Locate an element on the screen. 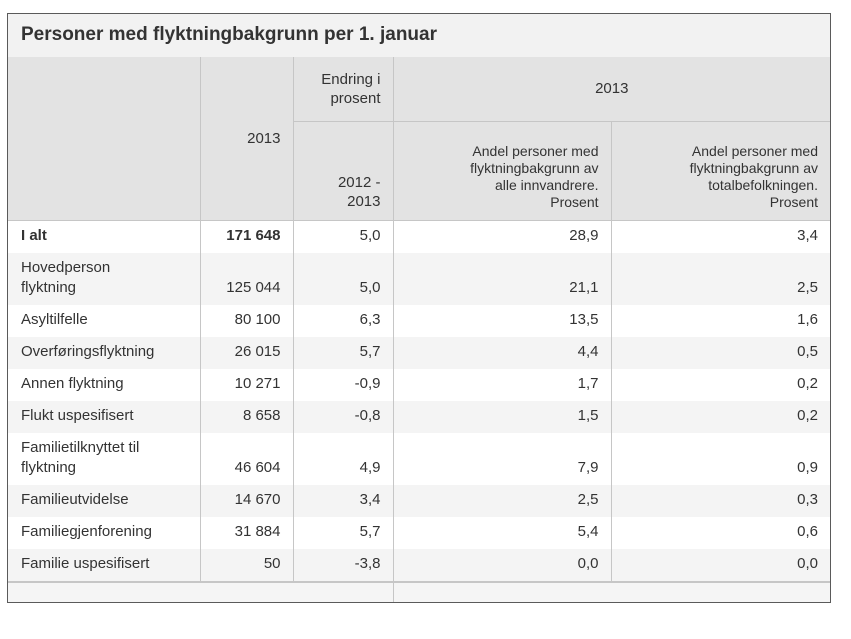 Image resolution: width=851 pixels, height=639 pixels. cell-share-immigrants: 4,4 is located at coordinates (501, 352).